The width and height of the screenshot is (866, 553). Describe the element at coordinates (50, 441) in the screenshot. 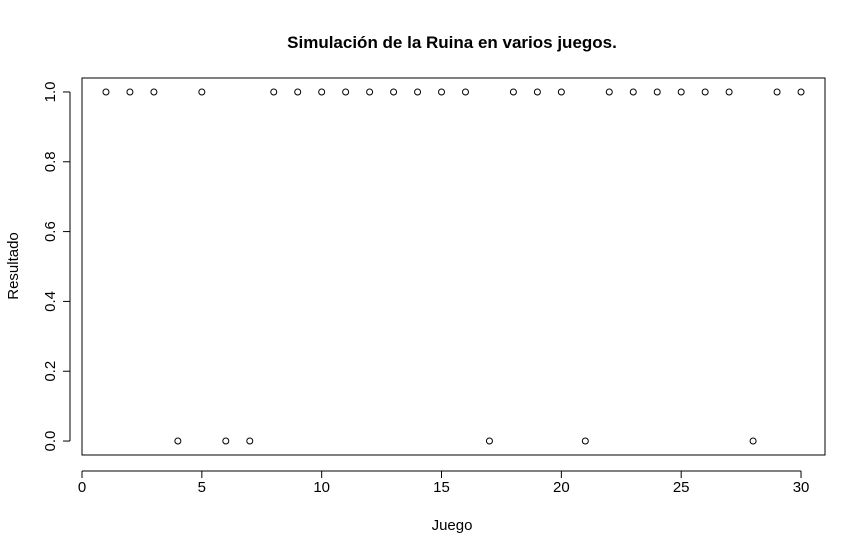

I see `y-tick-label: 0.0` at that location.